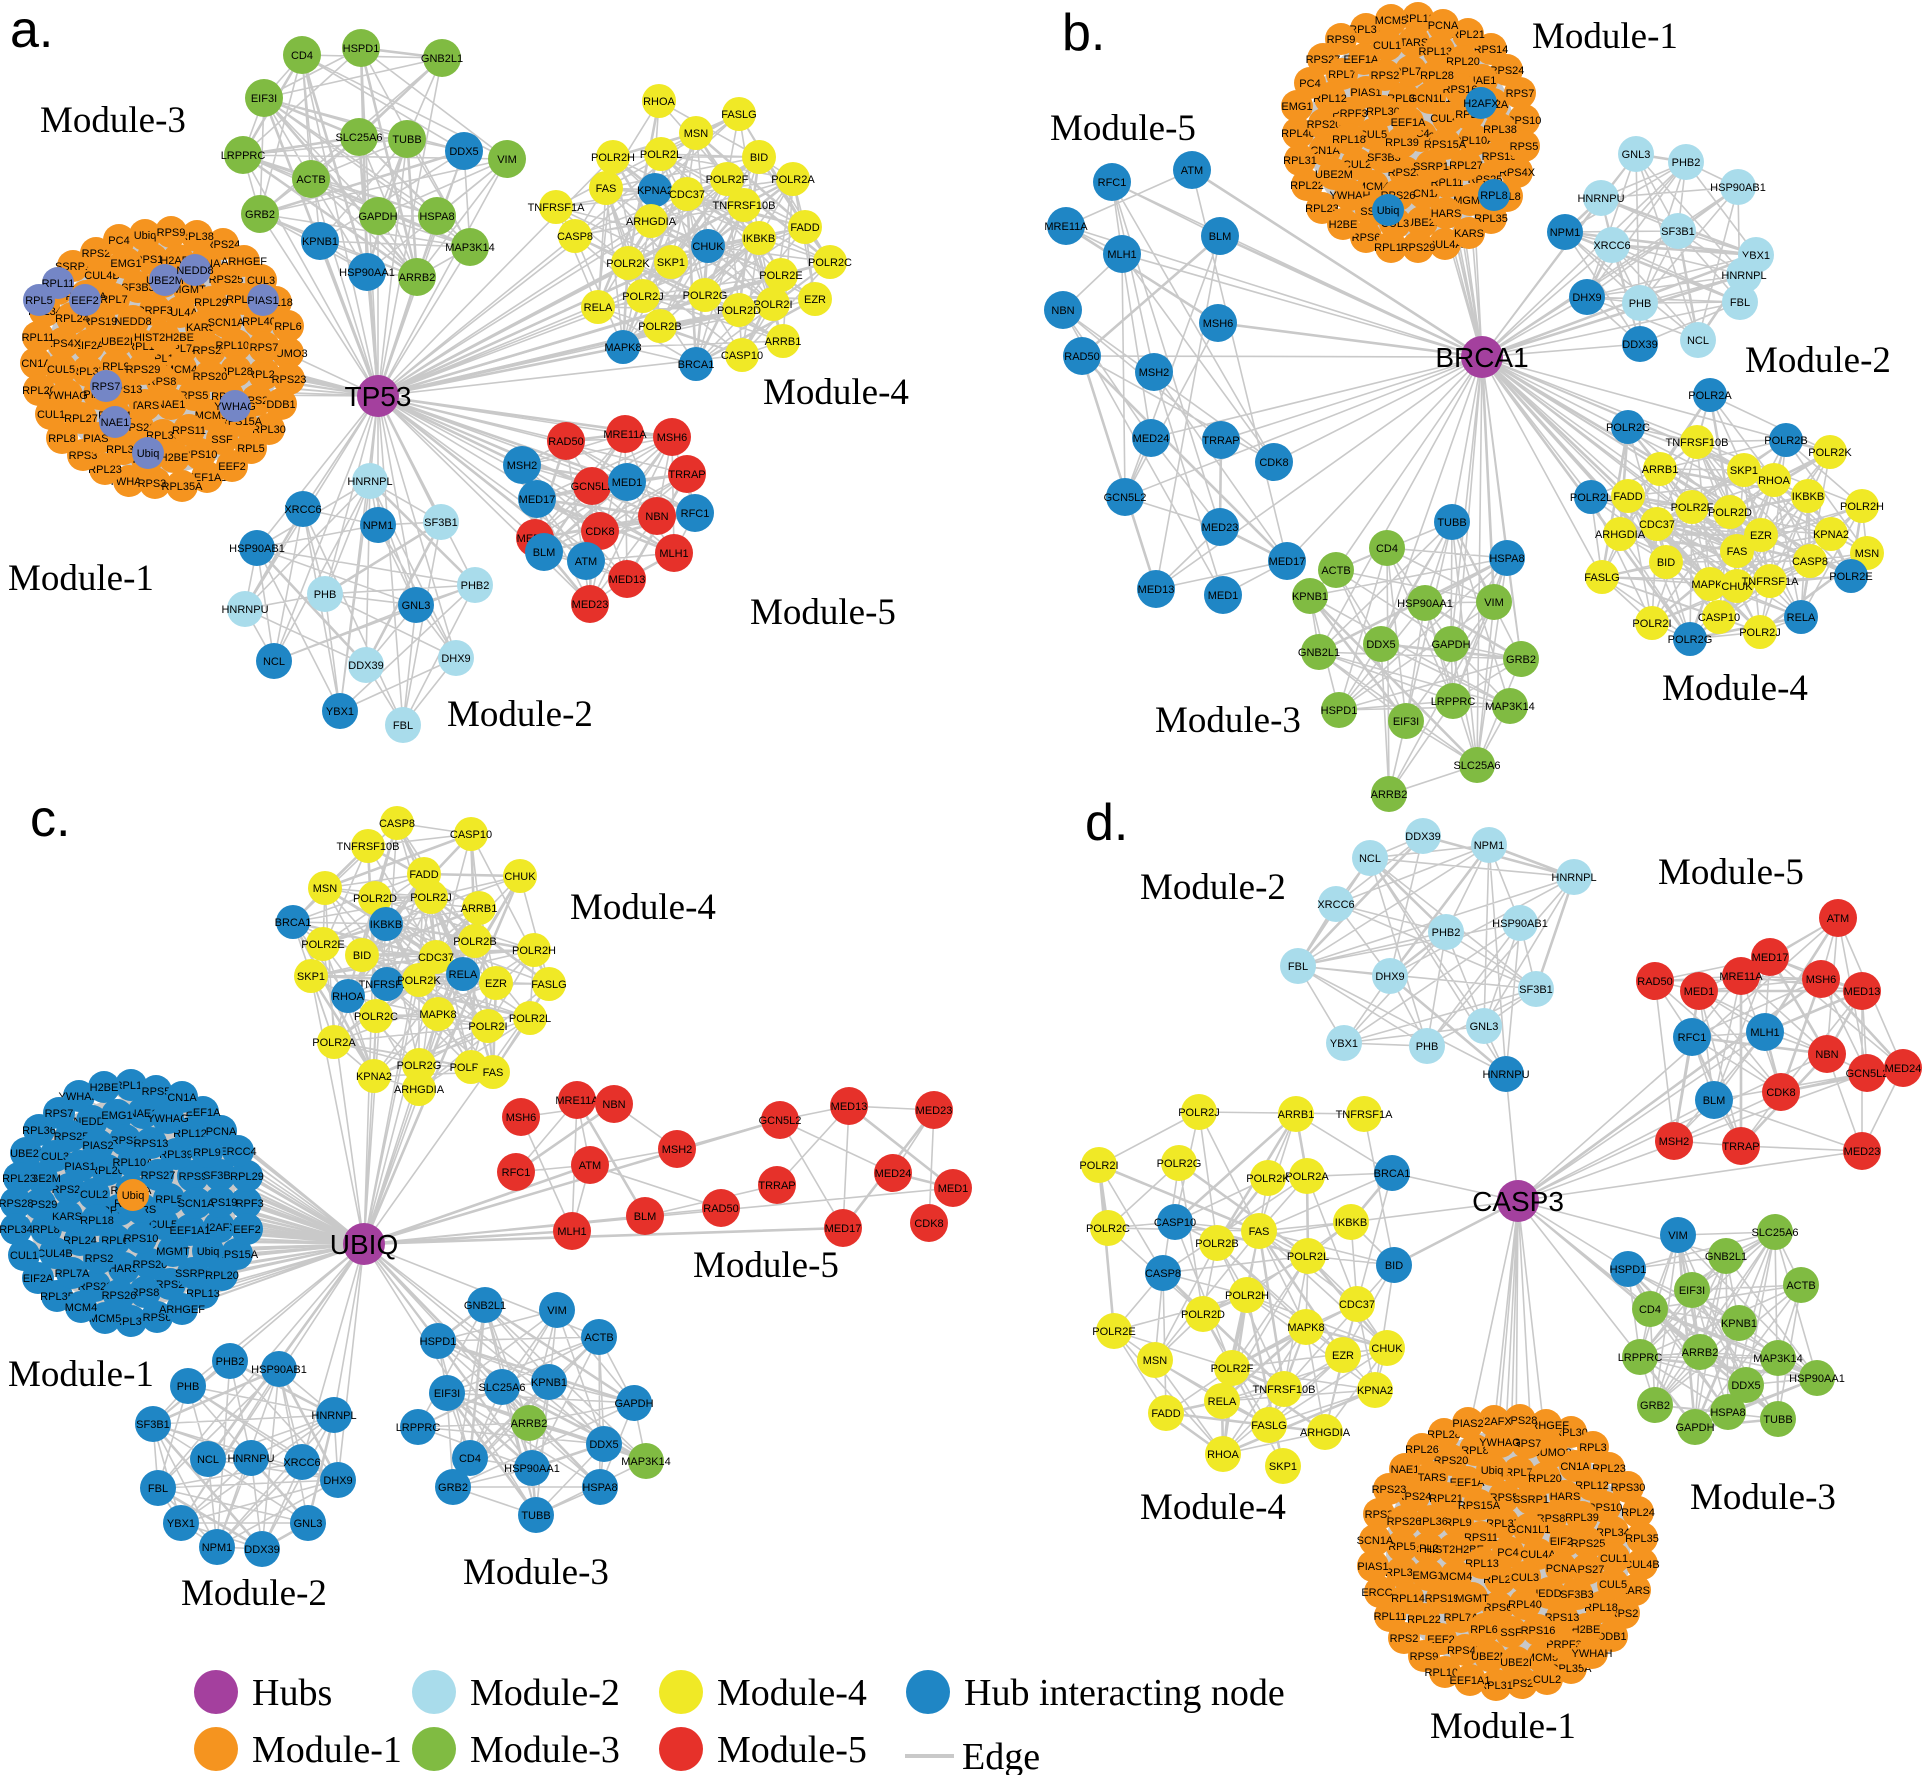 This screenshot has width=1923, height=1775. What do you see at coordinates (1591, 498) in the screenshot?
I see `svg-text: POLR2L` at bounding box center [1591, 498].